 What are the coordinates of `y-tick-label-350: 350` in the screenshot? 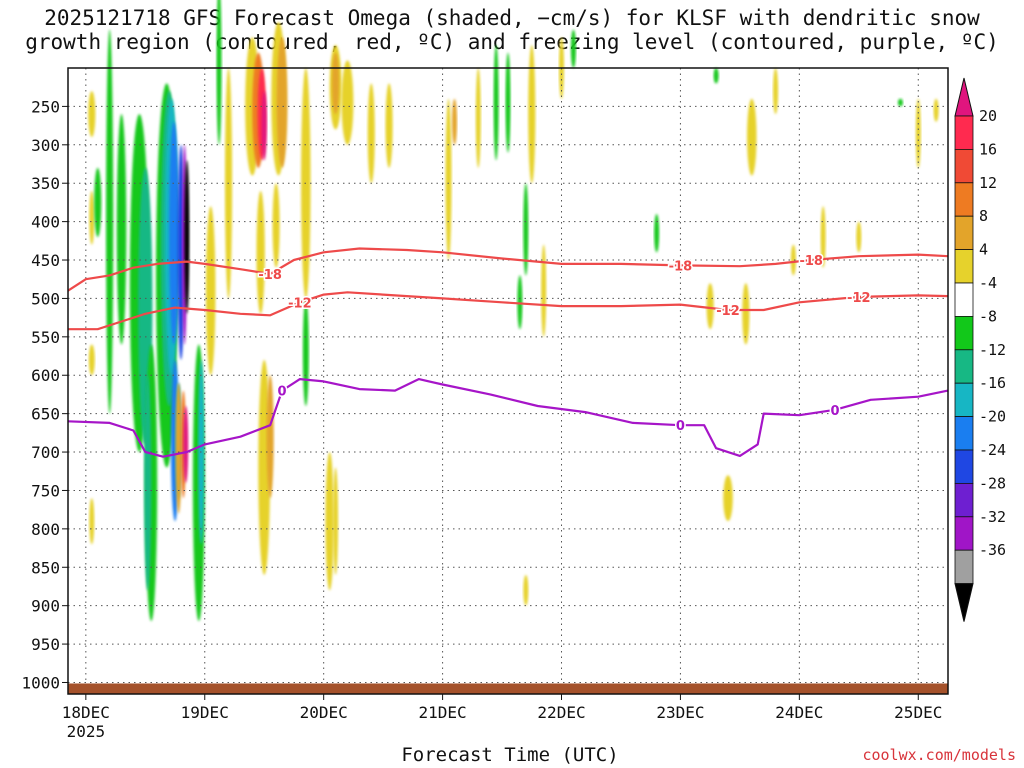 It's located at (45, 183).